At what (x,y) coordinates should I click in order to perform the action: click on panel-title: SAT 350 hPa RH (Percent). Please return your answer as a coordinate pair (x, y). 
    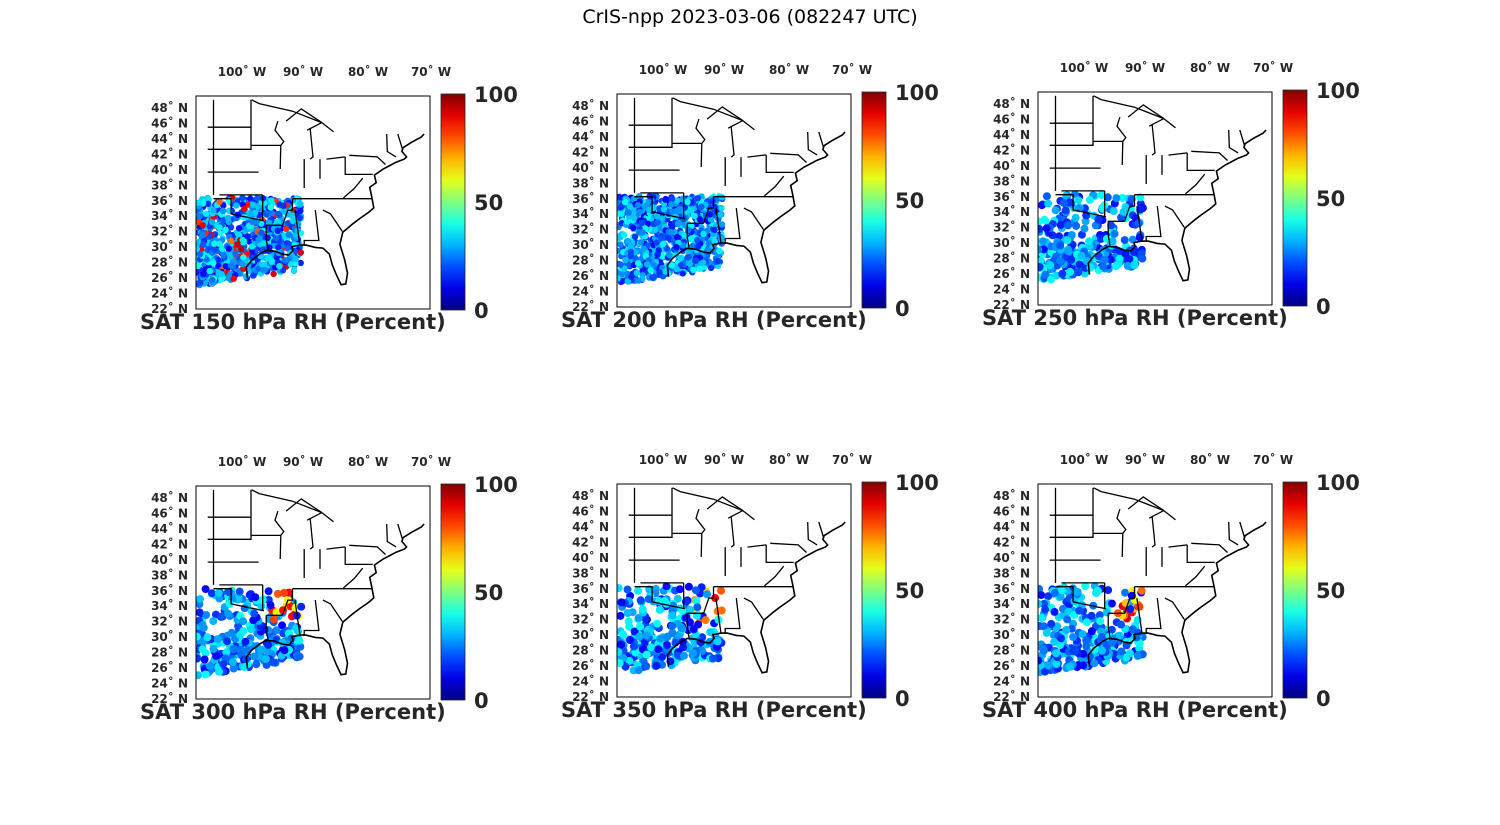
    Looking at the image, I should click on (714, 710).